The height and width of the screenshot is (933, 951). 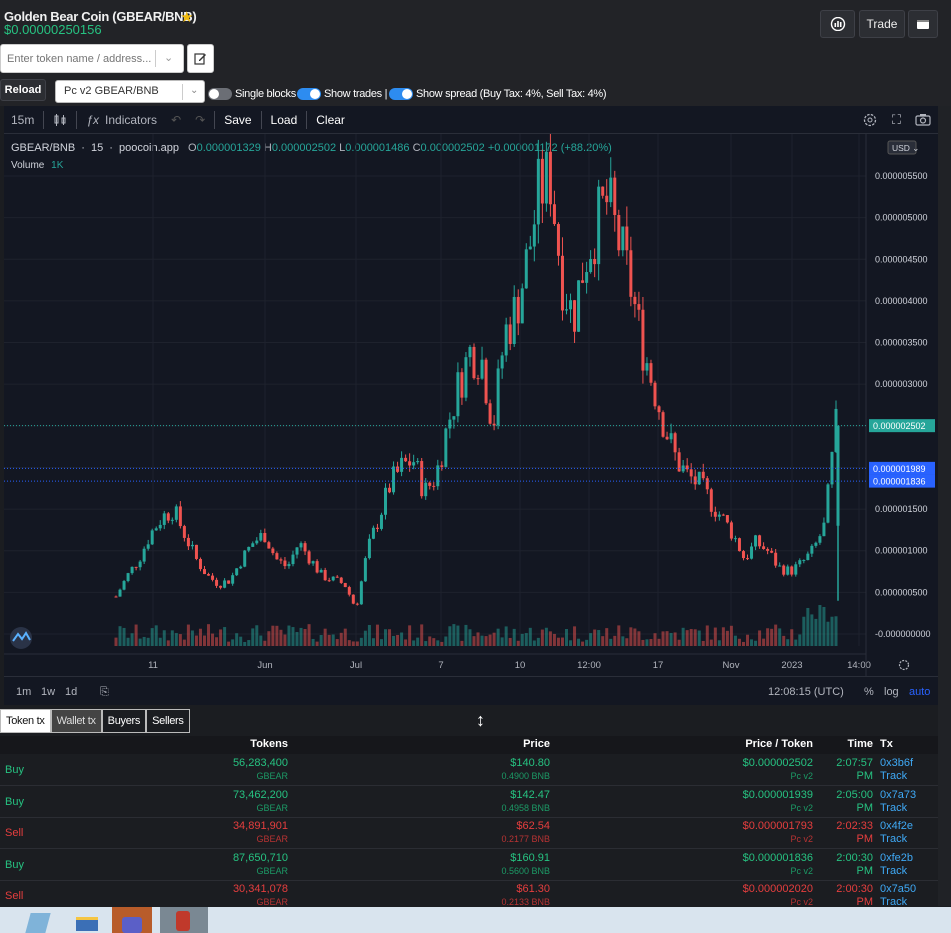 What do you see at coordinates (309, 94) in the screenshot?
I see `show-trades-toggle` at bounding box center [309, 94].